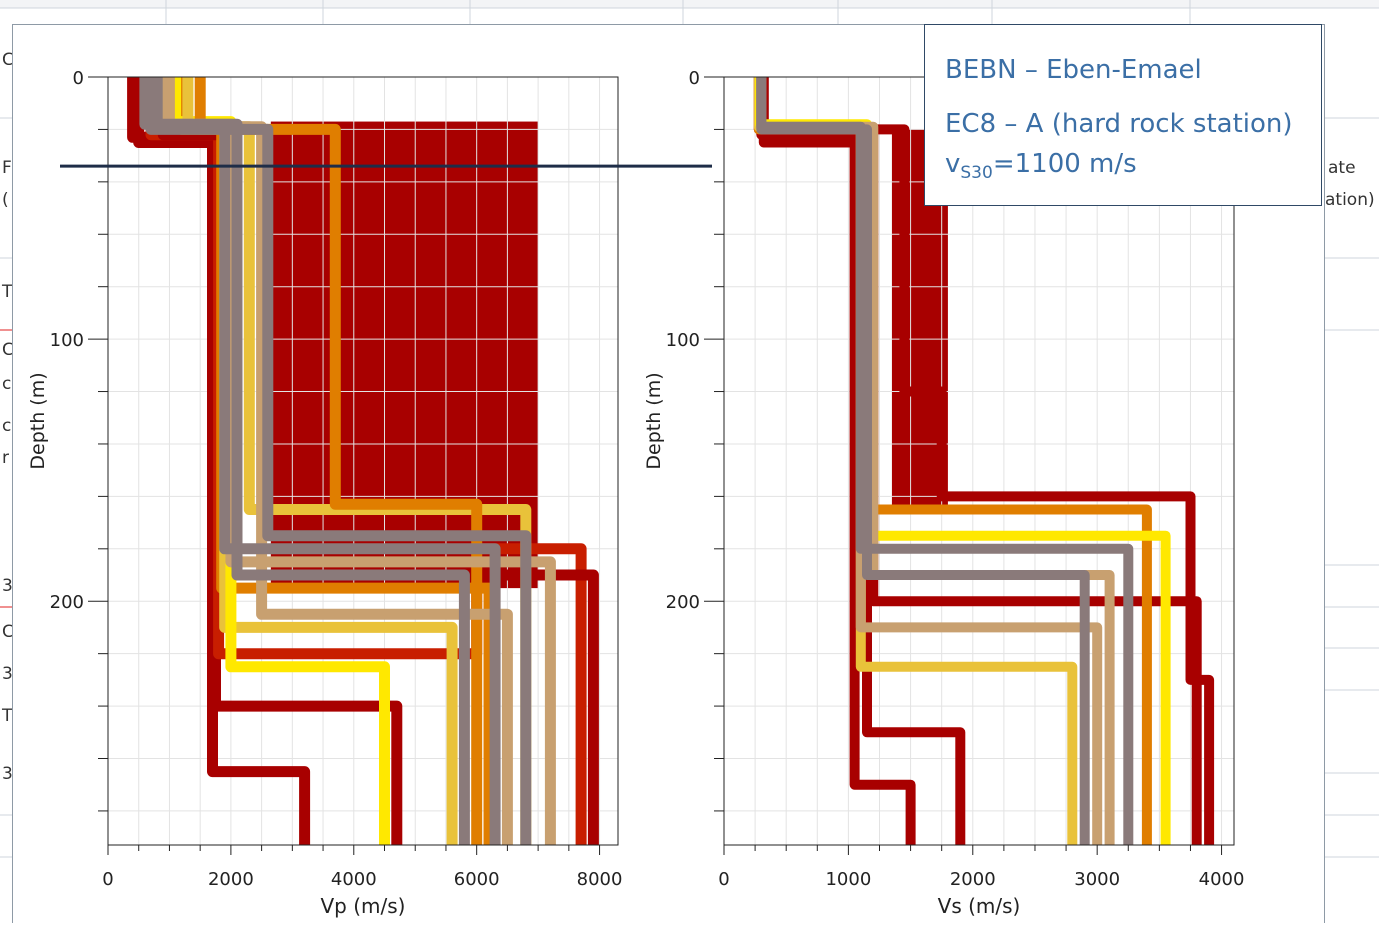 Image resolution: width=1379 pixels, height=926 pixels. Describe the element at coordinates (973, 879) in the screenshot. I see `vs-x-tick-label: 2000` at that location.